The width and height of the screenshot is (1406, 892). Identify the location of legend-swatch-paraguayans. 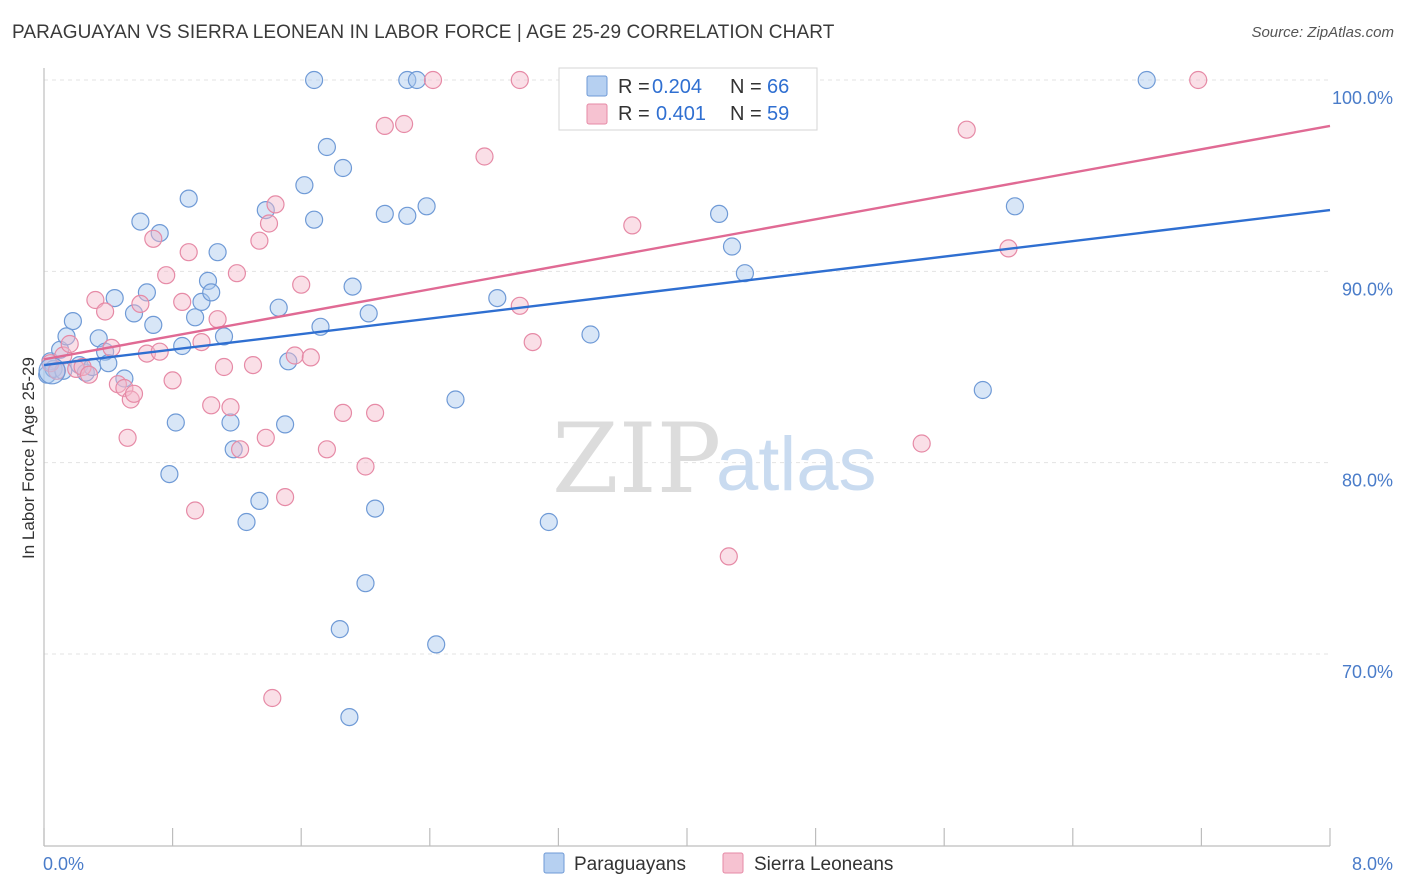
(597, 86).